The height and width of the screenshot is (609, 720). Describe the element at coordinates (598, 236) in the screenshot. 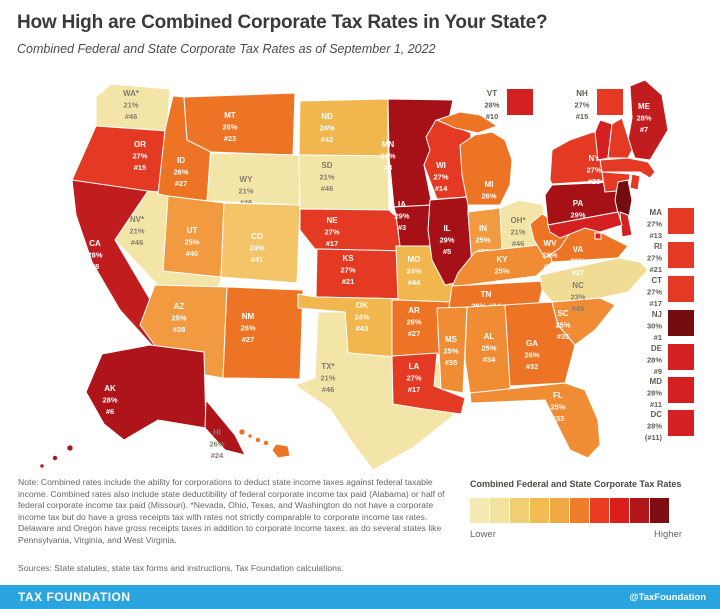

I see `state-dc` at that location.